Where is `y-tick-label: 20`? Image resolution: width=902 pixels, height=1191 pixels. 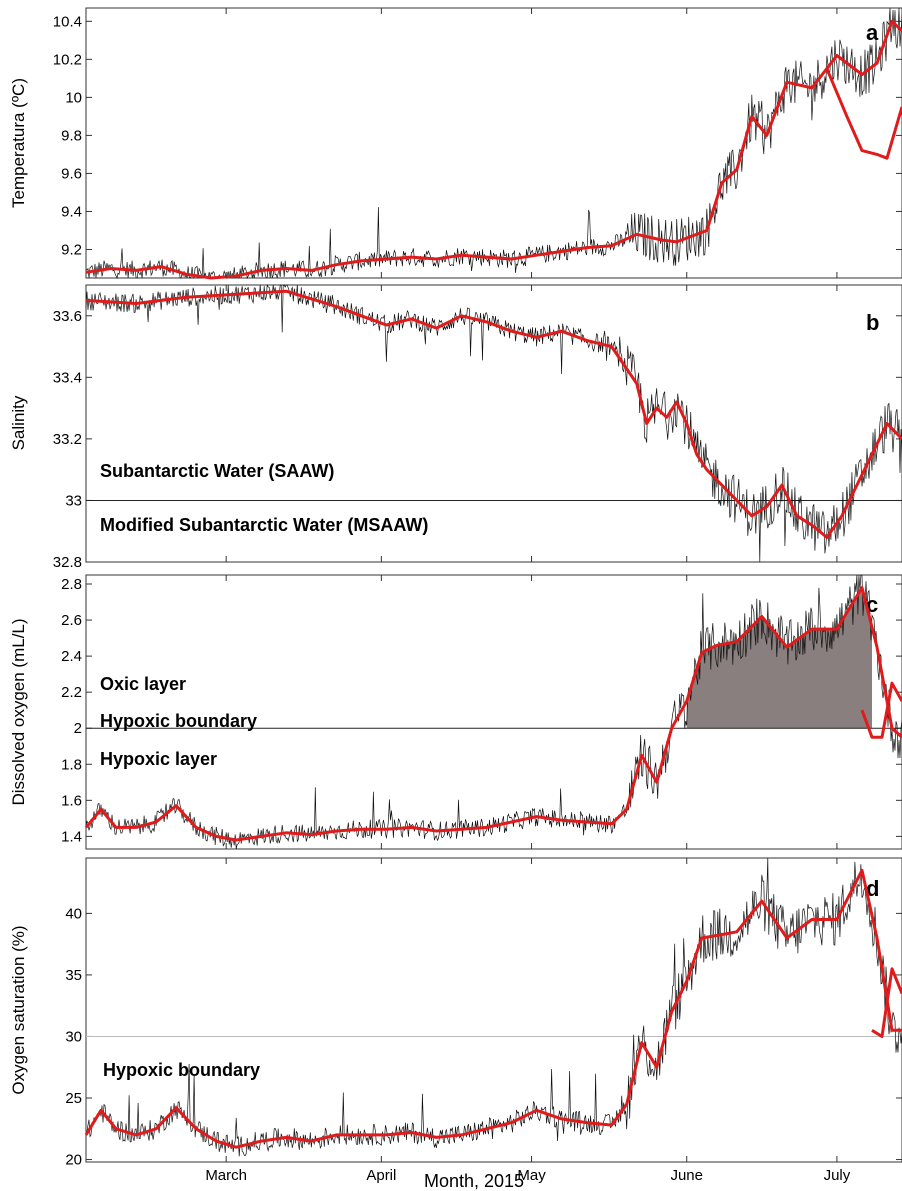
y-tick-label: 20 is located at coordinates (73, 1160).